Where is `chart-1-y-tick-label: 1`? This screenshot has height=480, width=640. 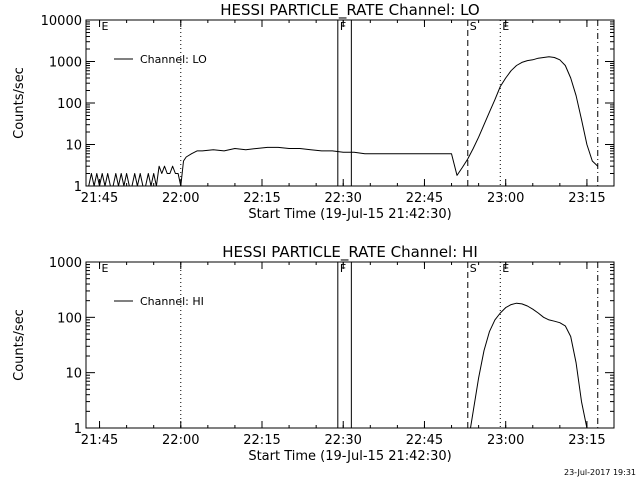 chart-1-y-tick-label: 1 is located at coordinates (78, 187).